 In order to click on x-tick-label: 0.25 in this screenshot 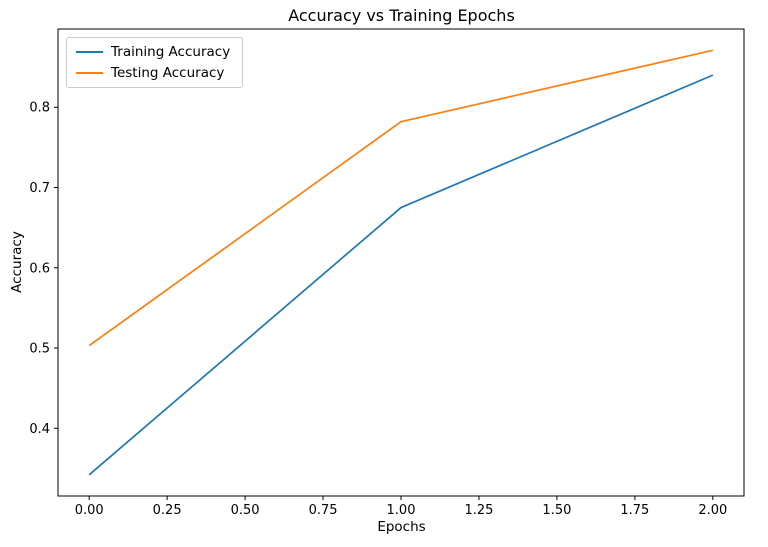, I will do `click(167, 510)`.